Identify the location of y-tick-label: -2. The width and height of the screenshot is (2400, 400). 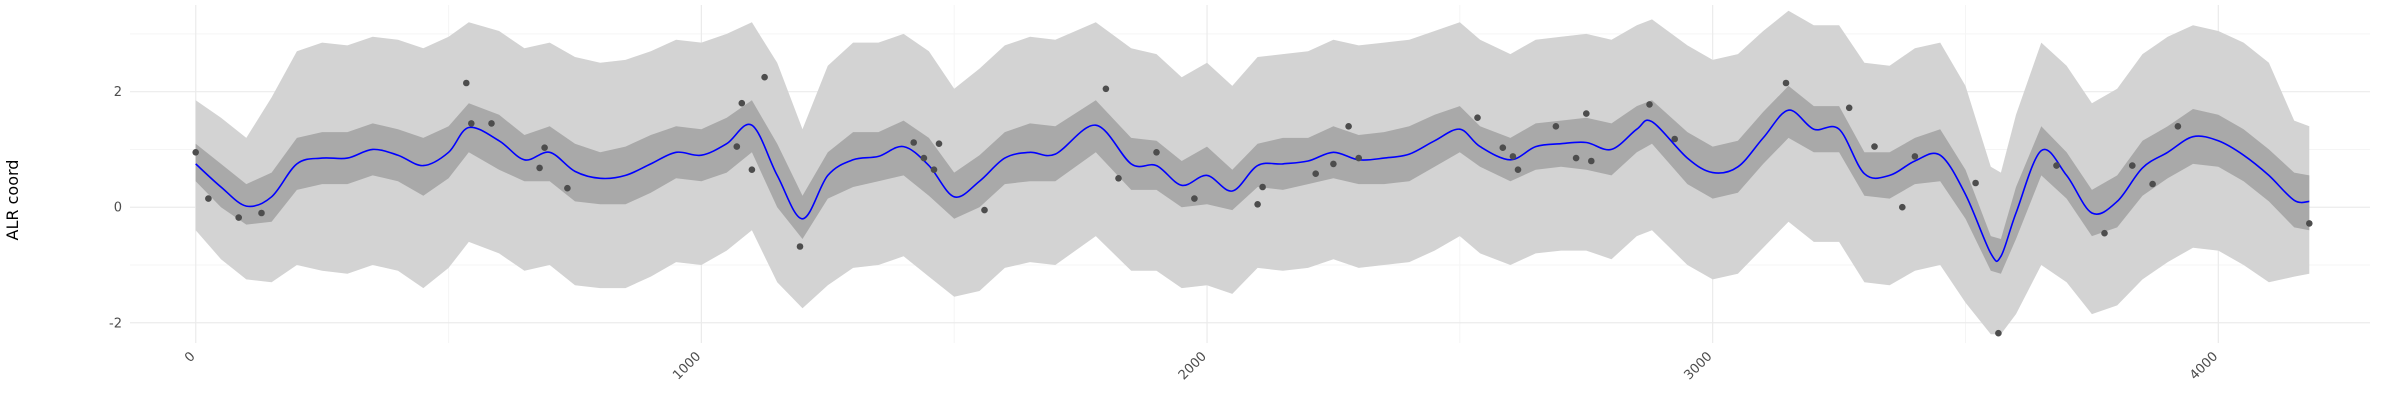
(115, 323).